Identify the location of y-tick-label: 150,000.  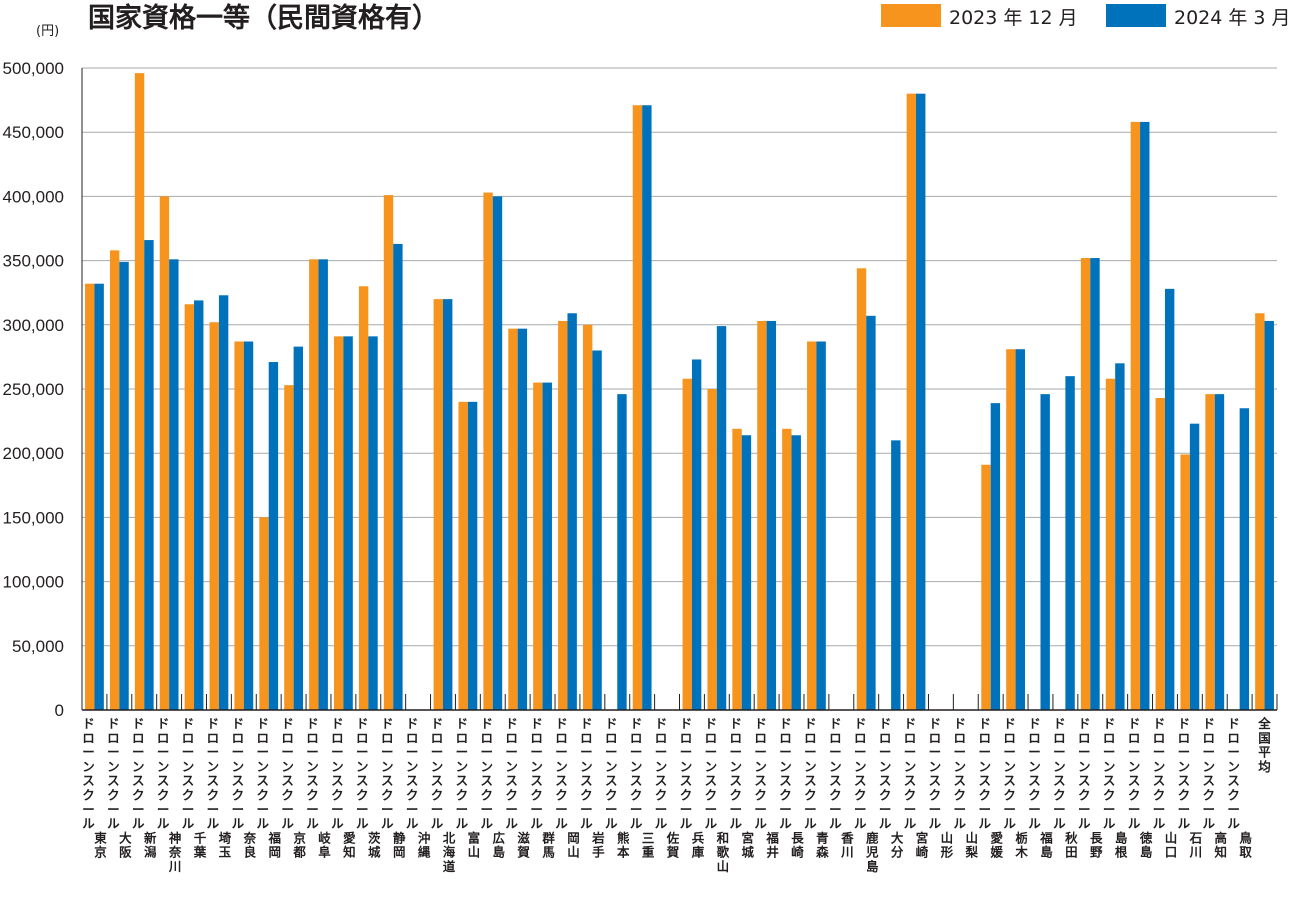
(33, 517).